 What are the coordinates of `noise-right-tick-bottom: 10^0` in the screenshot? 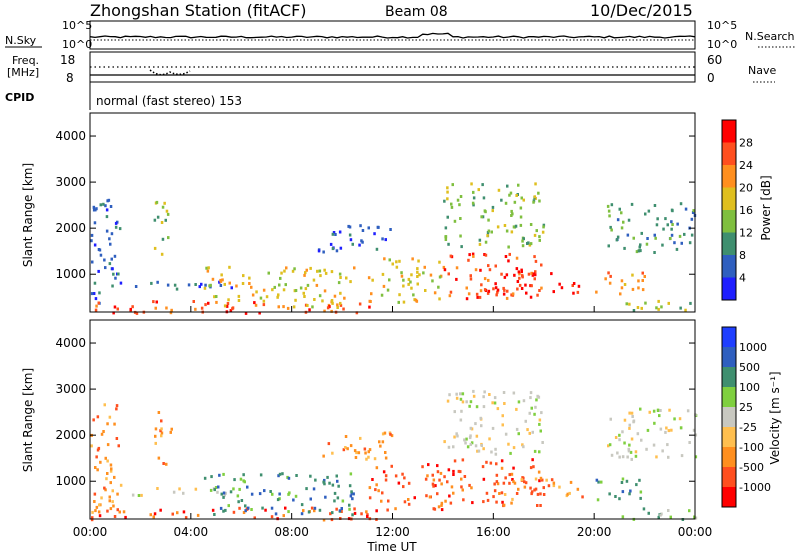 It's located at (722, 44).